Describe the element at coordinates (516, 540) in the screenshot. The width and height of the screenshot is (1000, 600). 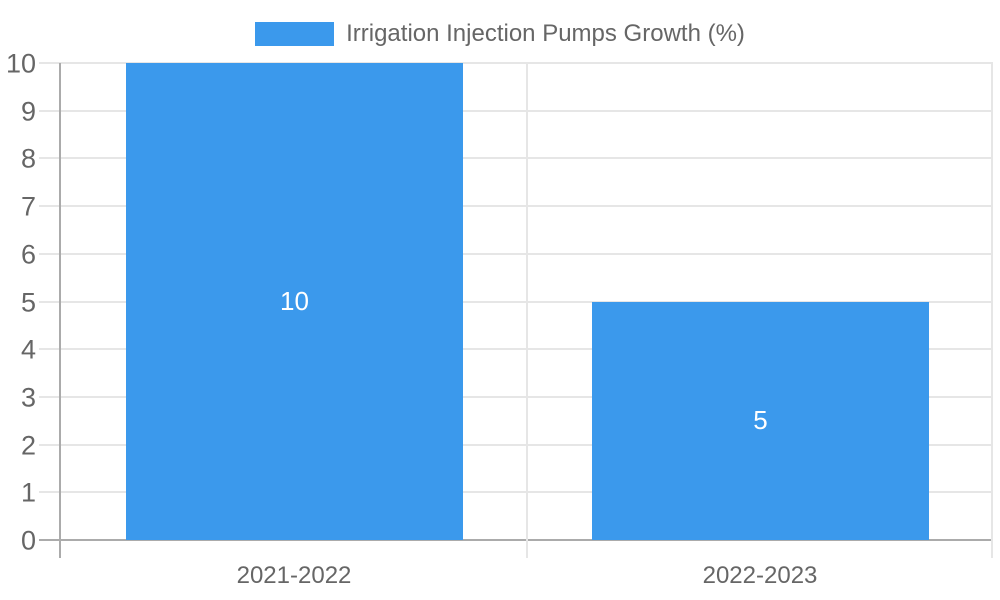
I see `x-axis-baseline` at that location.